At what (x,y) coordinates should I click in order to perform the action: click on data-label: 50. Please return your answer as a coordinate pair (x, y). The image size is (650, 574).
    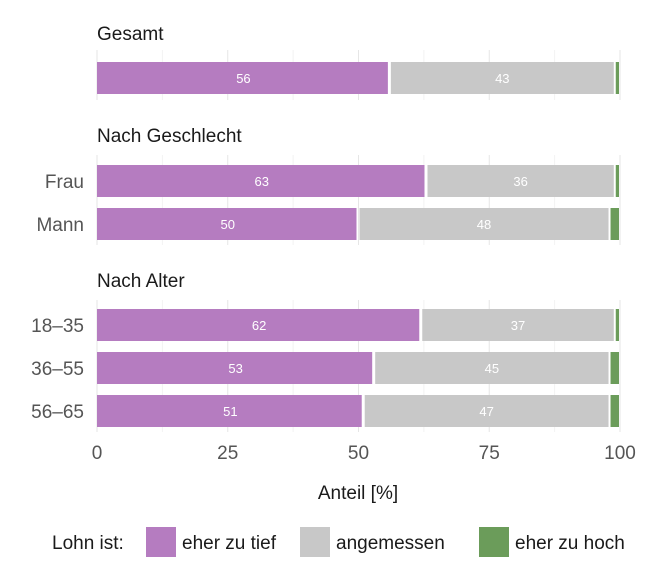
    Looking at the image, I should click on (228, 224).